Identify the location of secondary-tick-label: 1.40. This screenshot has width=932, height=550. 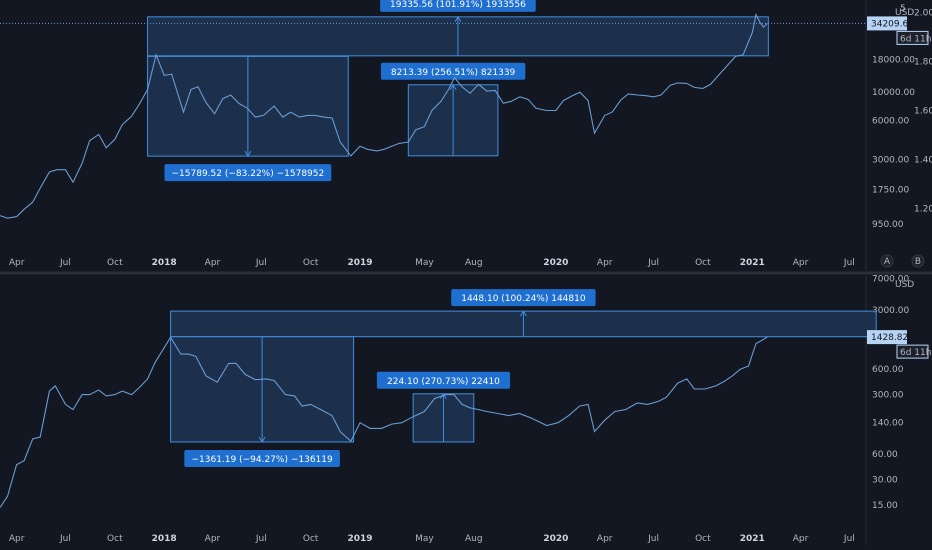
(923, 160).